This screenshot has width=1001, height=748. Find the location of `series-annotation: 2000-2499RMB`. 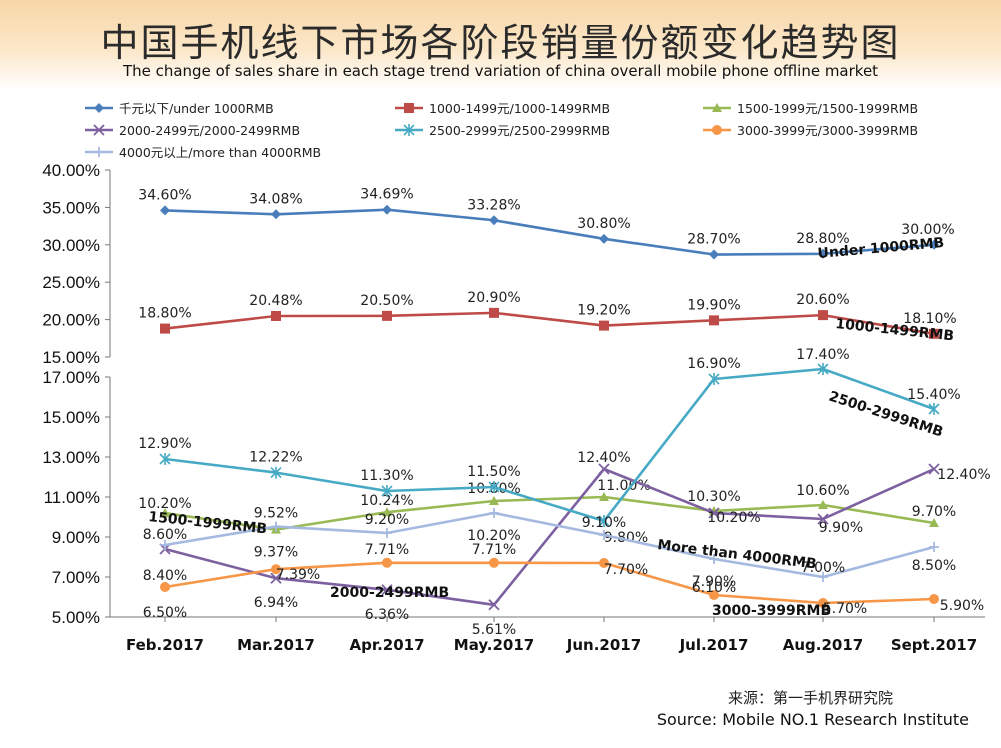

series-annotation: 2000-2499RMB is located at coordinates (389, 593).